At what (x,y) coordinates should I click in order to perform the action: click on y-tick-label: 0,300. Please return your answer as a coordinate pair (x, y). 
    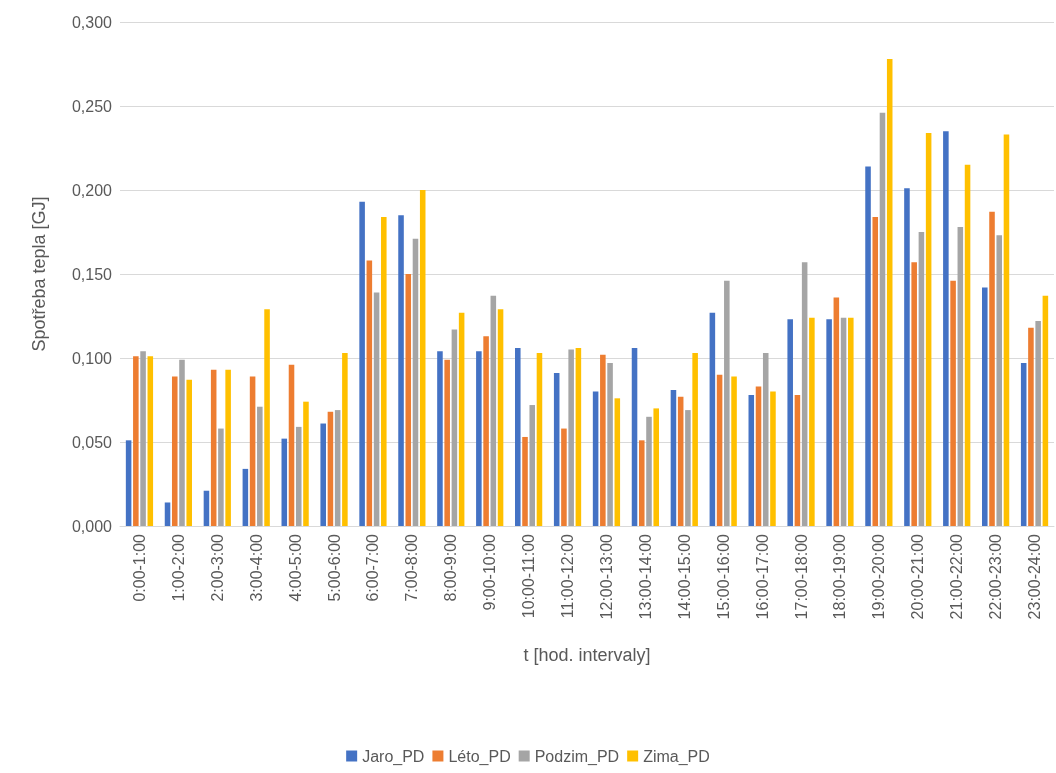
    Looking at the image, I should click on (92, 22).